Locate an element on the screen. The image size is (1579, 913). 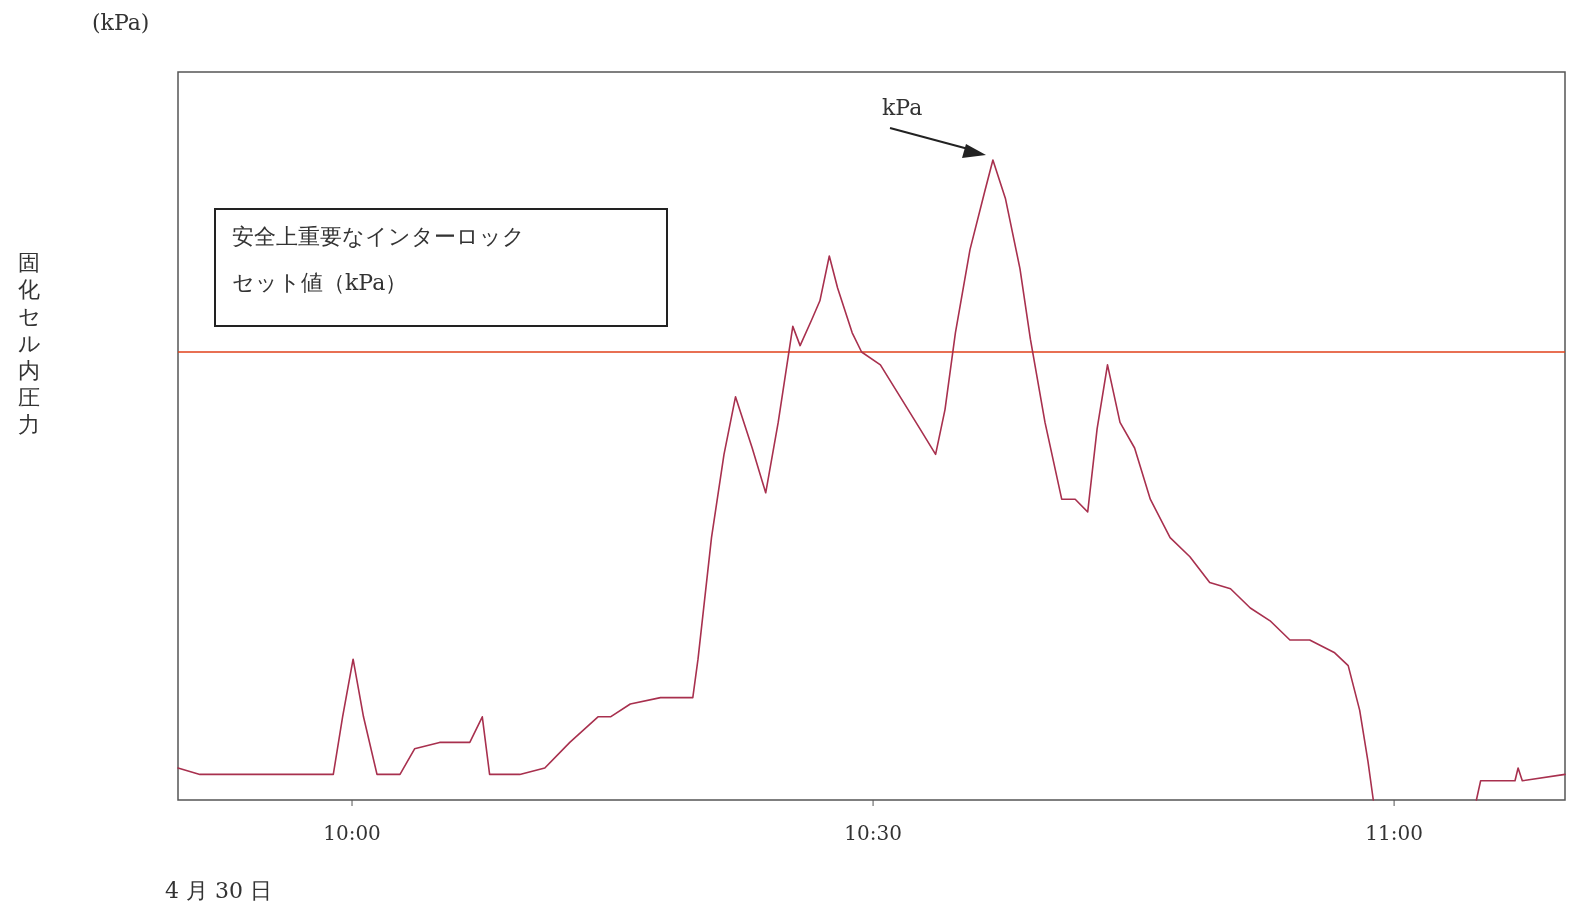
text: kPa is located at coordinates (902, 107).